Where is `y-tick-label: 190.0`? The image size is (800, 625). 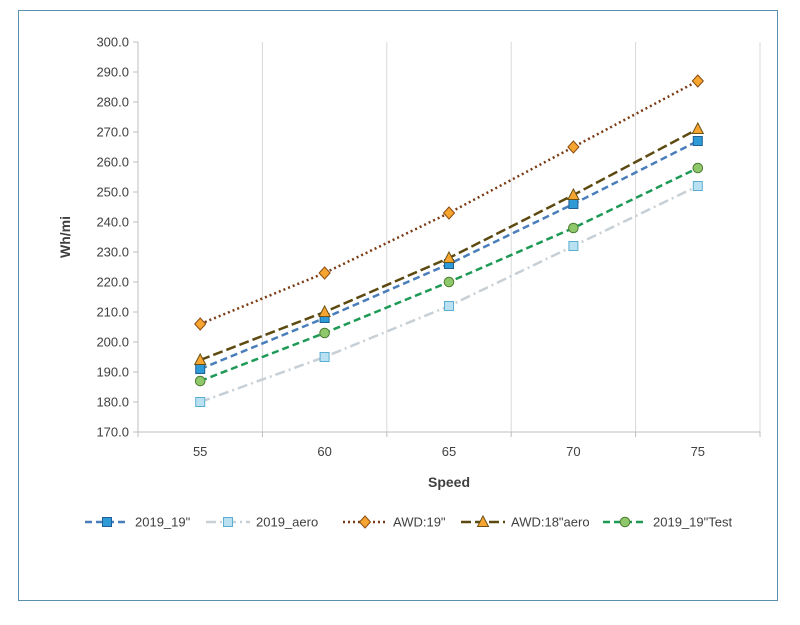
y-tick-label: 190.0 is located at coordinates (112, 372).